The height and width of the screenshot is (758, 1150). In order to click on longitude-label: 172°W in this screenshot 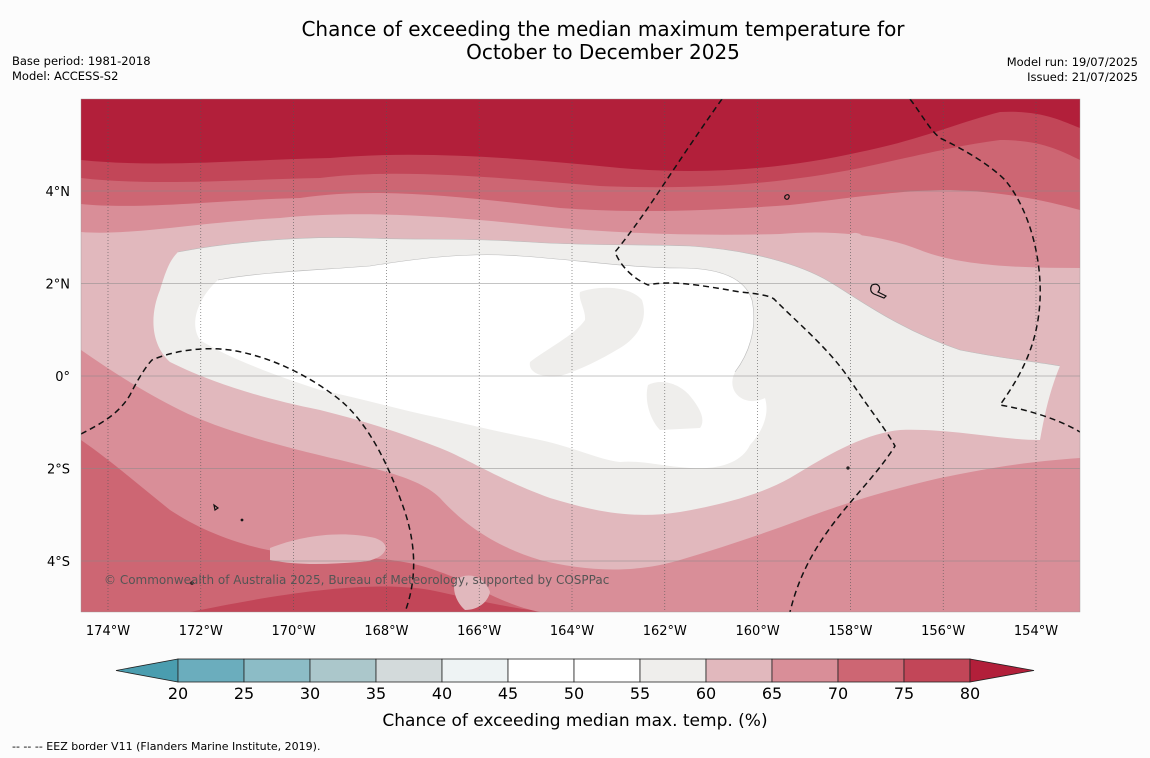, I will do `click(201, 631)`.